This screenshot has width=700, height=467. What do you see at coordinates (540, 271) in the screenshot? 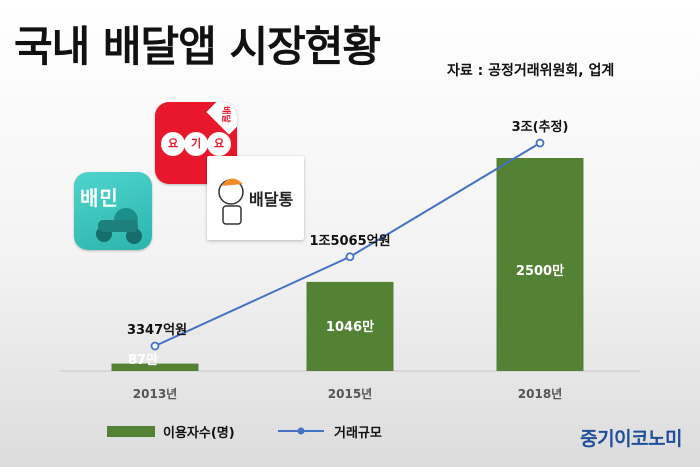
I see `bar-value-label: 2500만` at bounding box center [540, 271].